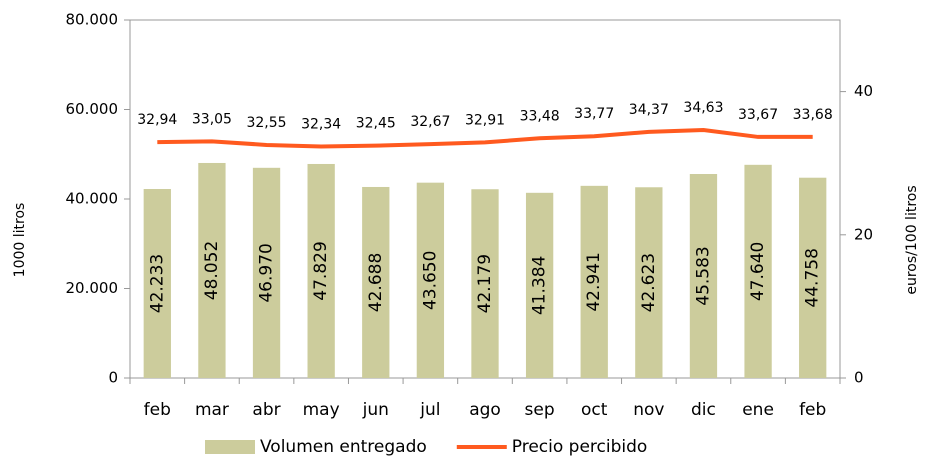  What do you see at coordinates (266, 123) in the screenshot?
I see `line-value-label: 32,55` at bounding box center [266, 123].